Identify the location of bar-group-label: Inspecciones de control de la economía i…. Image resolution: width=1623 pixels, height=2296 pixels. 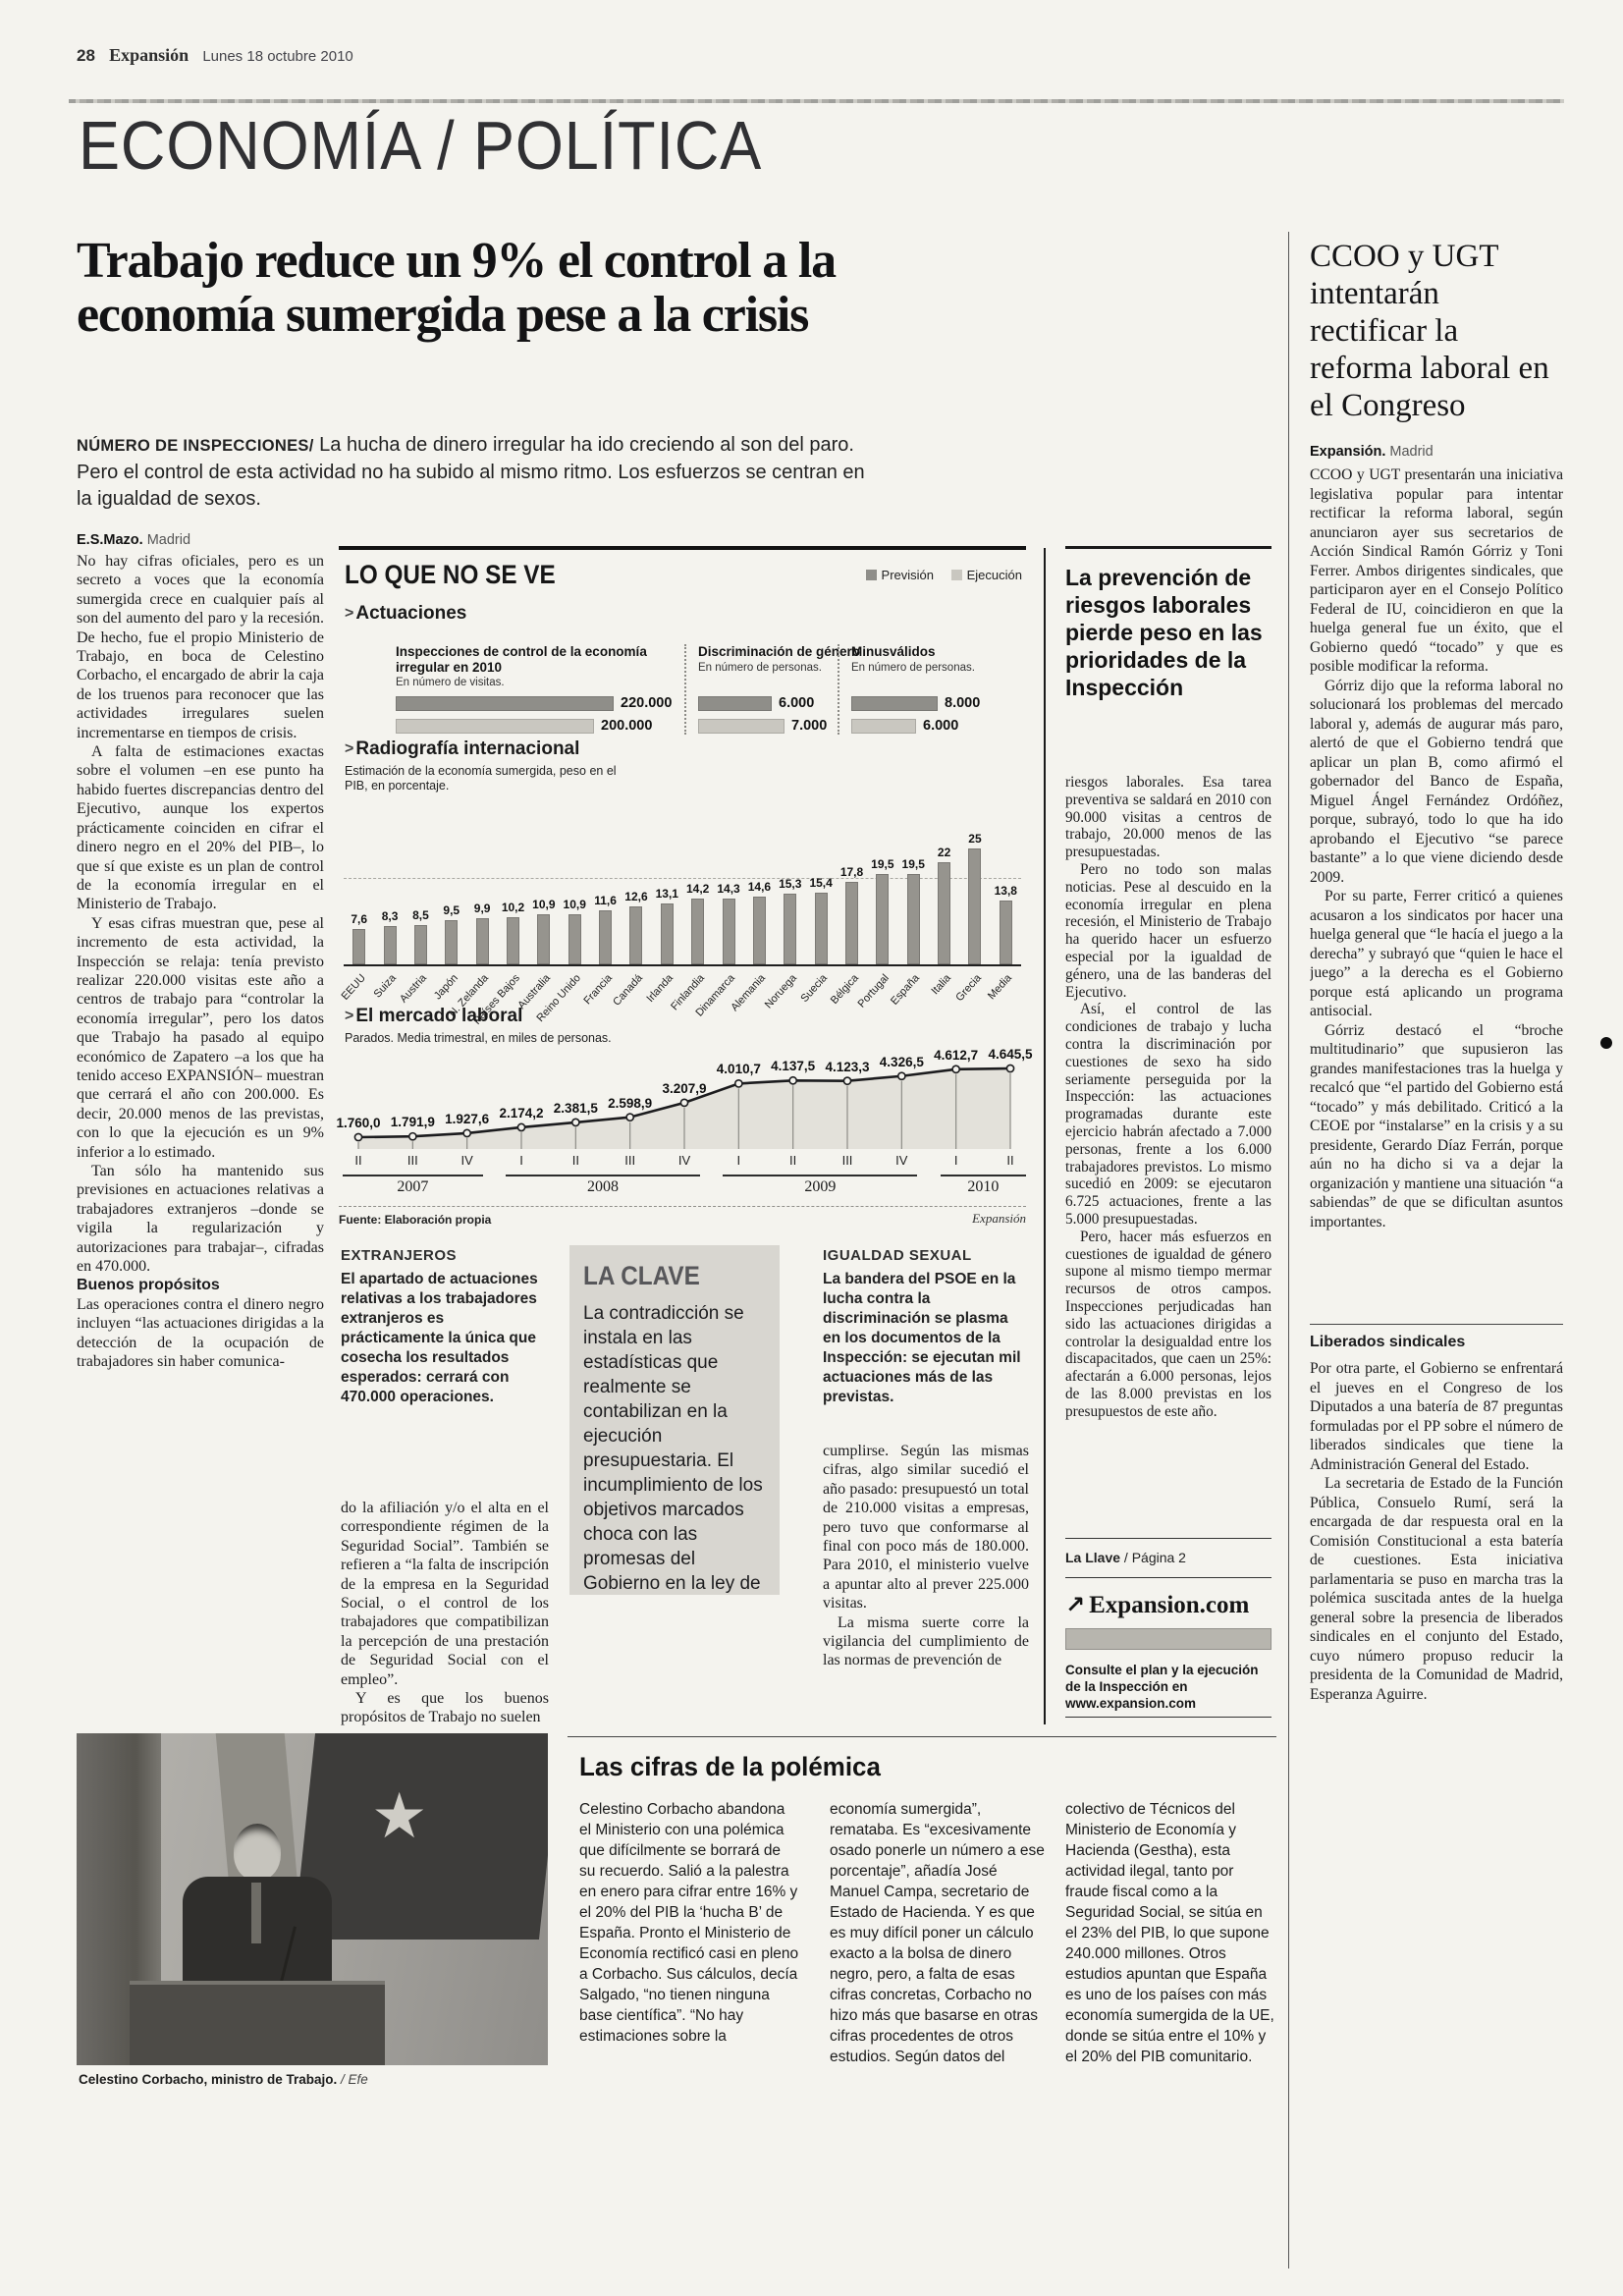
(522, 659).